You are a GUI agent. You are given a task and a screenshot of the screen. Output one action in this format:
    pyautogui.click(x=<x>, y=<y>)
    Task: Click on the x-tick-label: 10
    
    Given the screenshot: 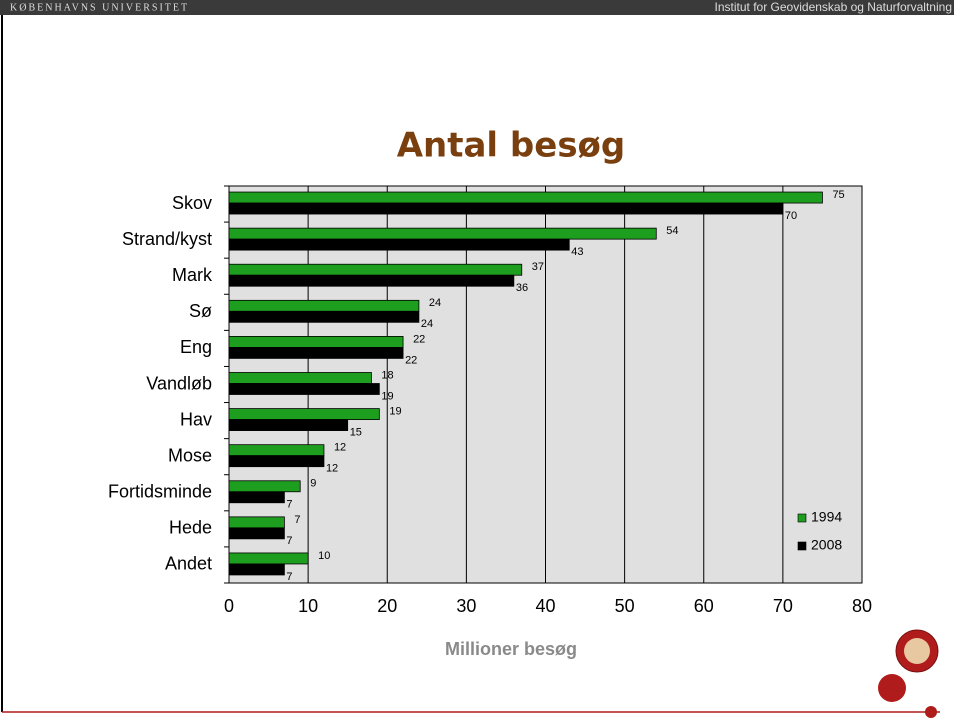 What is the action you would take?
    pyautogui.click(x=308, y=606)
    